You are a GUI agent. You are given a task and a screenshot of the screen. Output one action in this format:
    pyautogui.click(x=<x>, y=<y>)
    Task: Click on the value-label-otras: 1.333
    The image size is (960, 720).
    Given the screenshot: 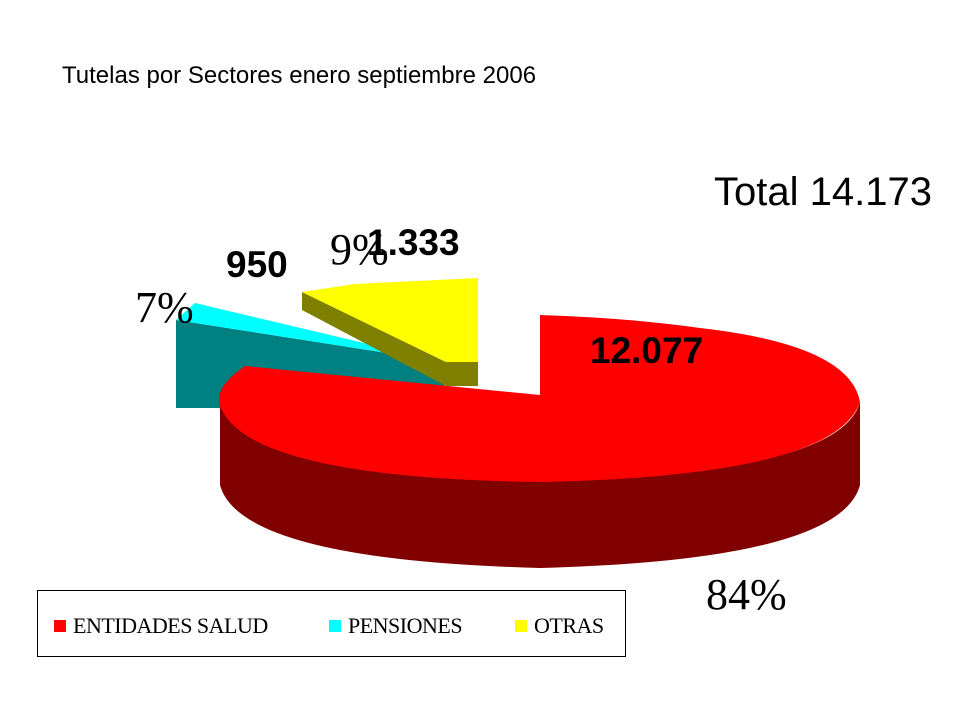 What is the action you would take?
    pyautogui.click(x=413, y=242)
    